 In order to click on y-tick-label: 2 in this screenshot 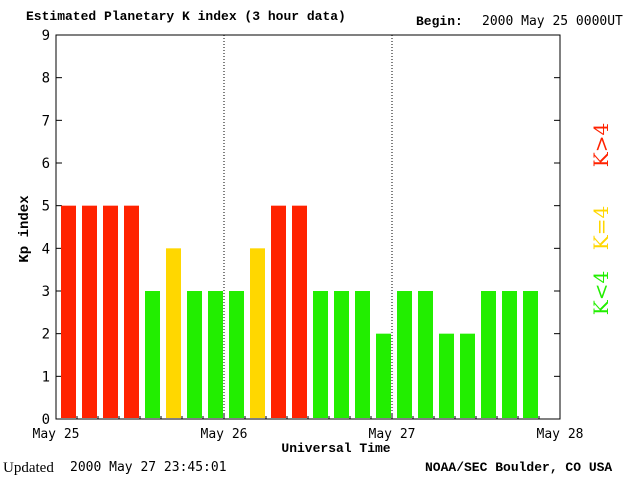, I will do `click(46, 335)`.